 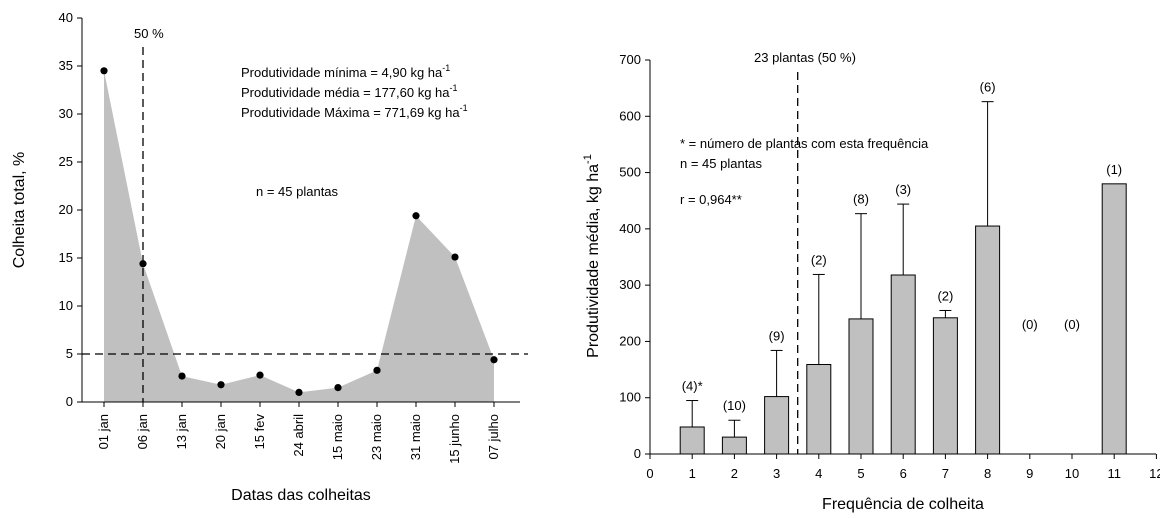 What do you see at coordinates (734, 473) in the screenshot?
I see `x-tick-label: 2` at bounding box center [734, 473].